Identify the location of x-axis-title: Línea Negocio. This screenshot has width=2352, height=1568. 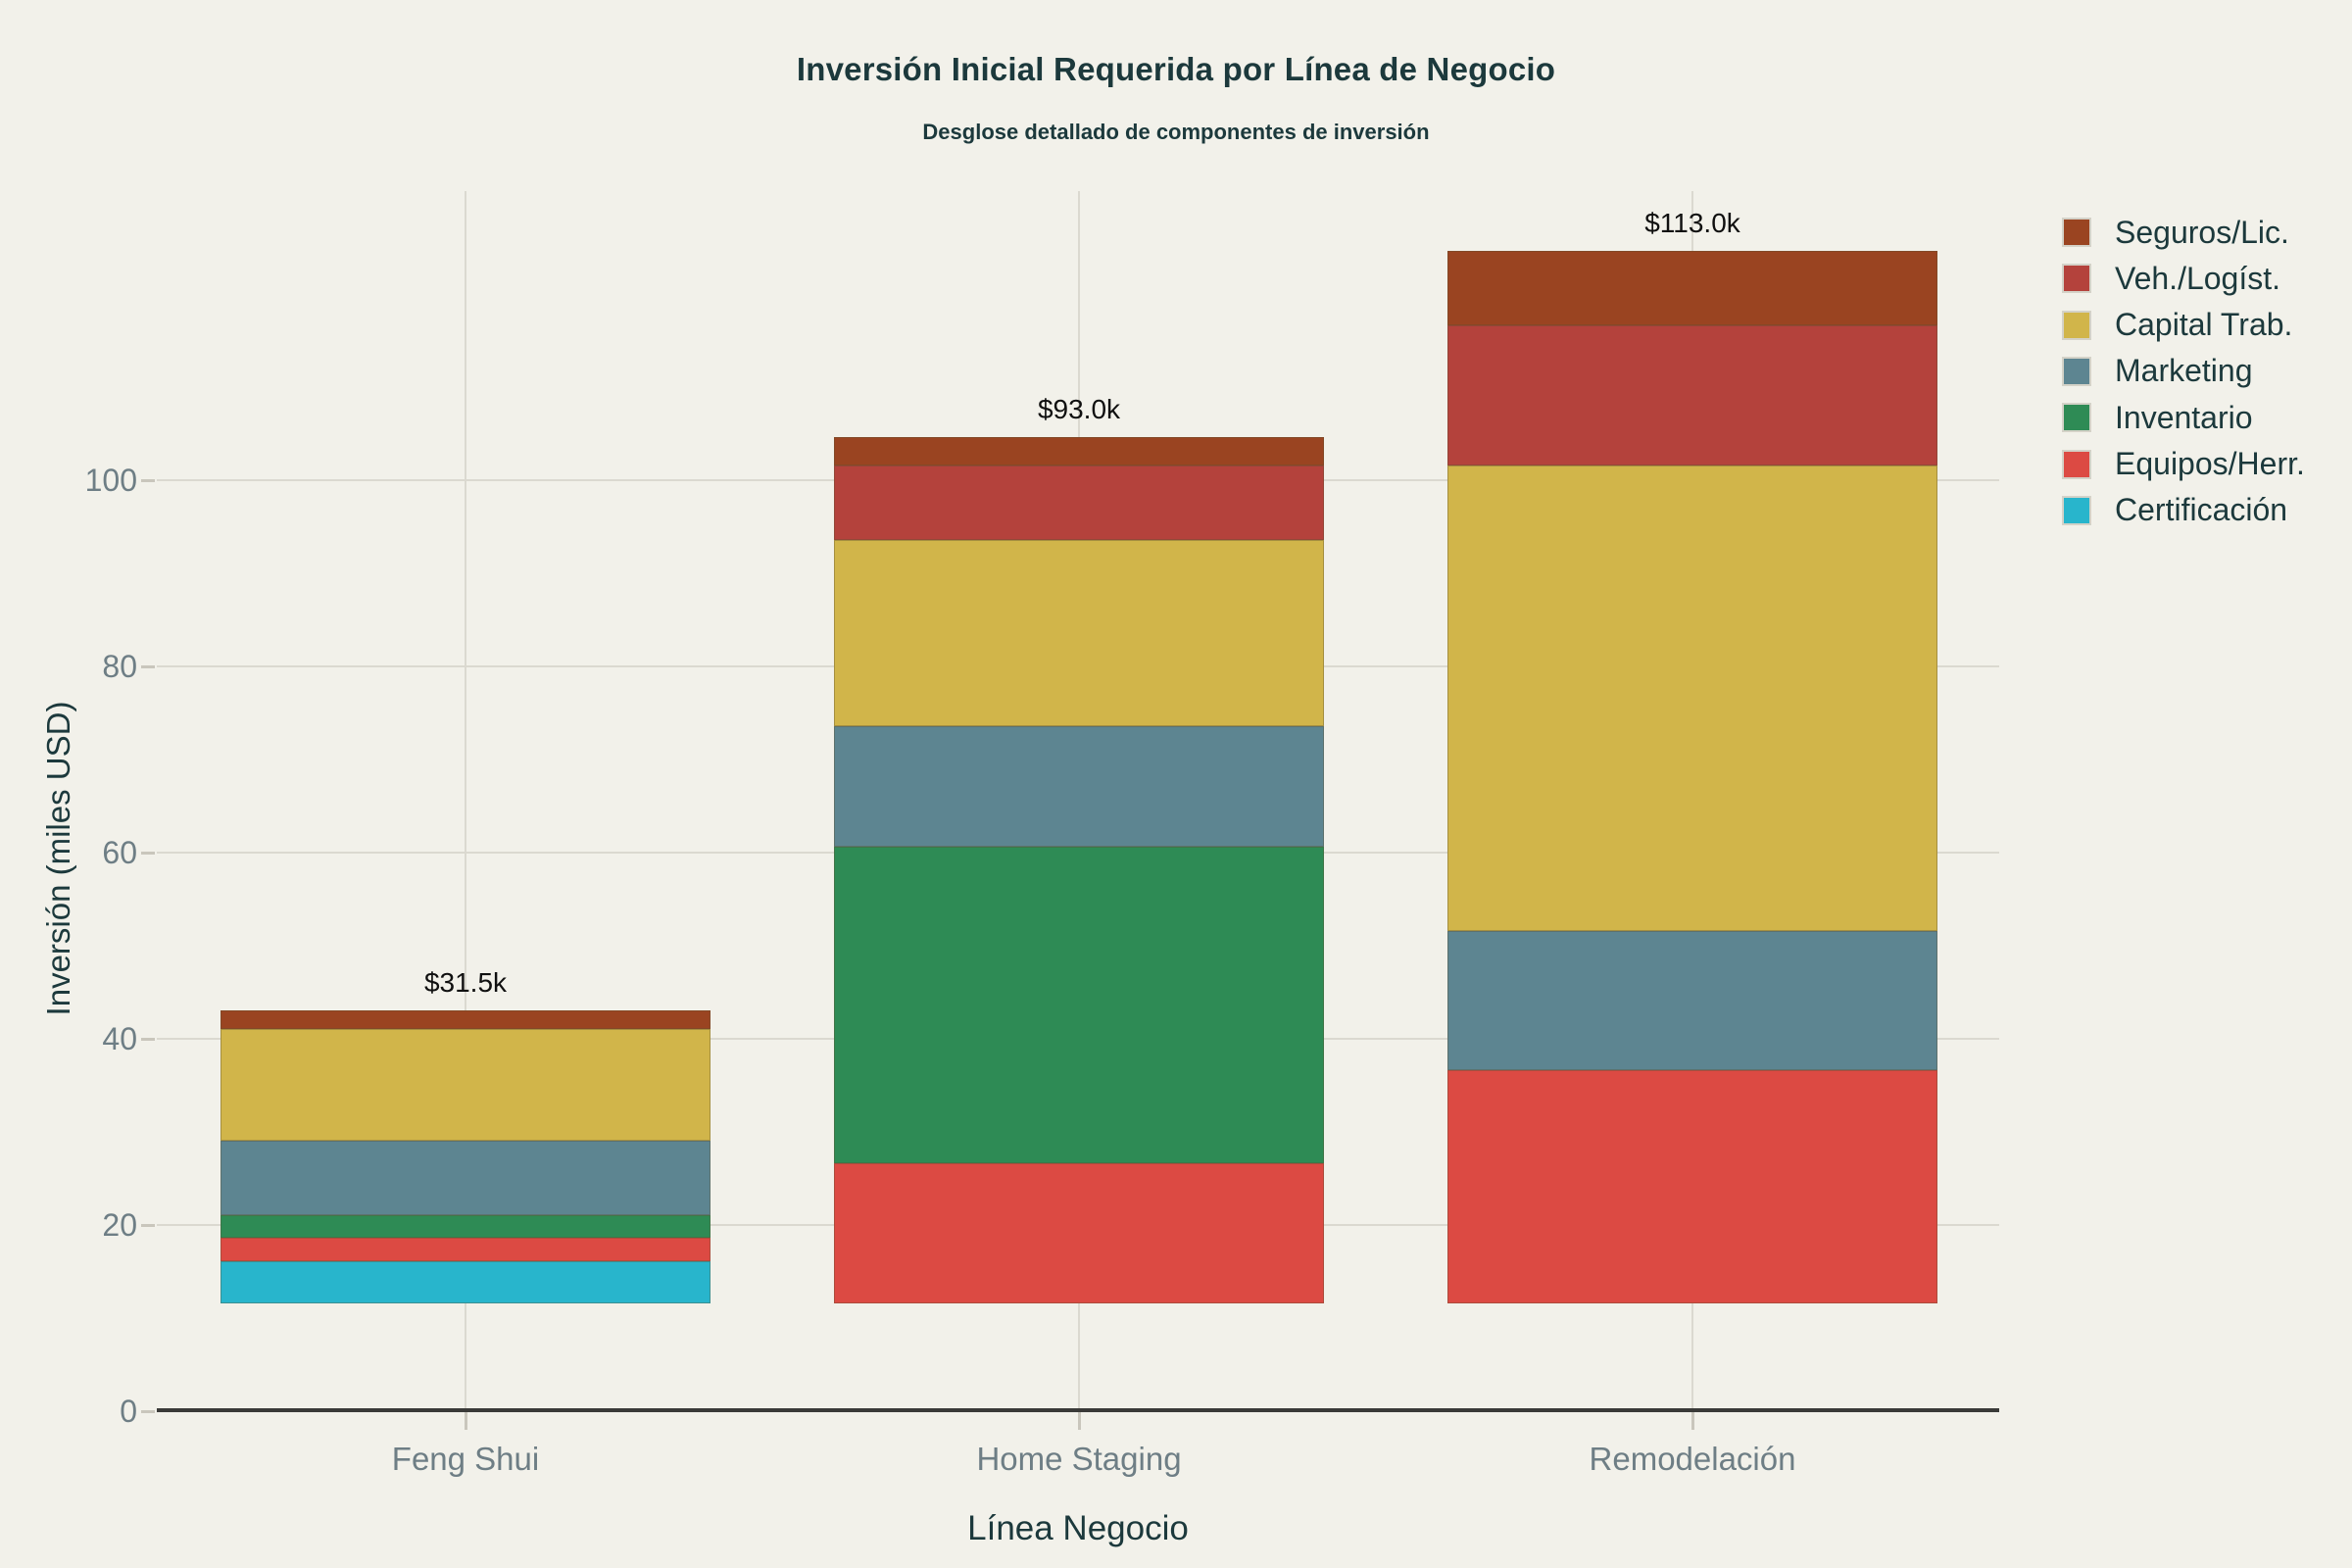
(1078, 1528).